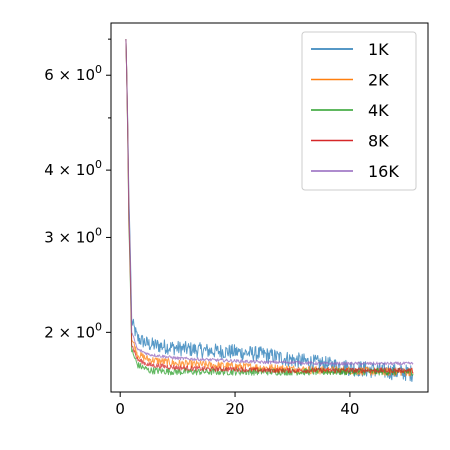 The width and height of the screenshot is (450, 450). Describe the element at coordinates (378, 49) in the screenshot. I see `legend-label-1k: 1K` at that location.